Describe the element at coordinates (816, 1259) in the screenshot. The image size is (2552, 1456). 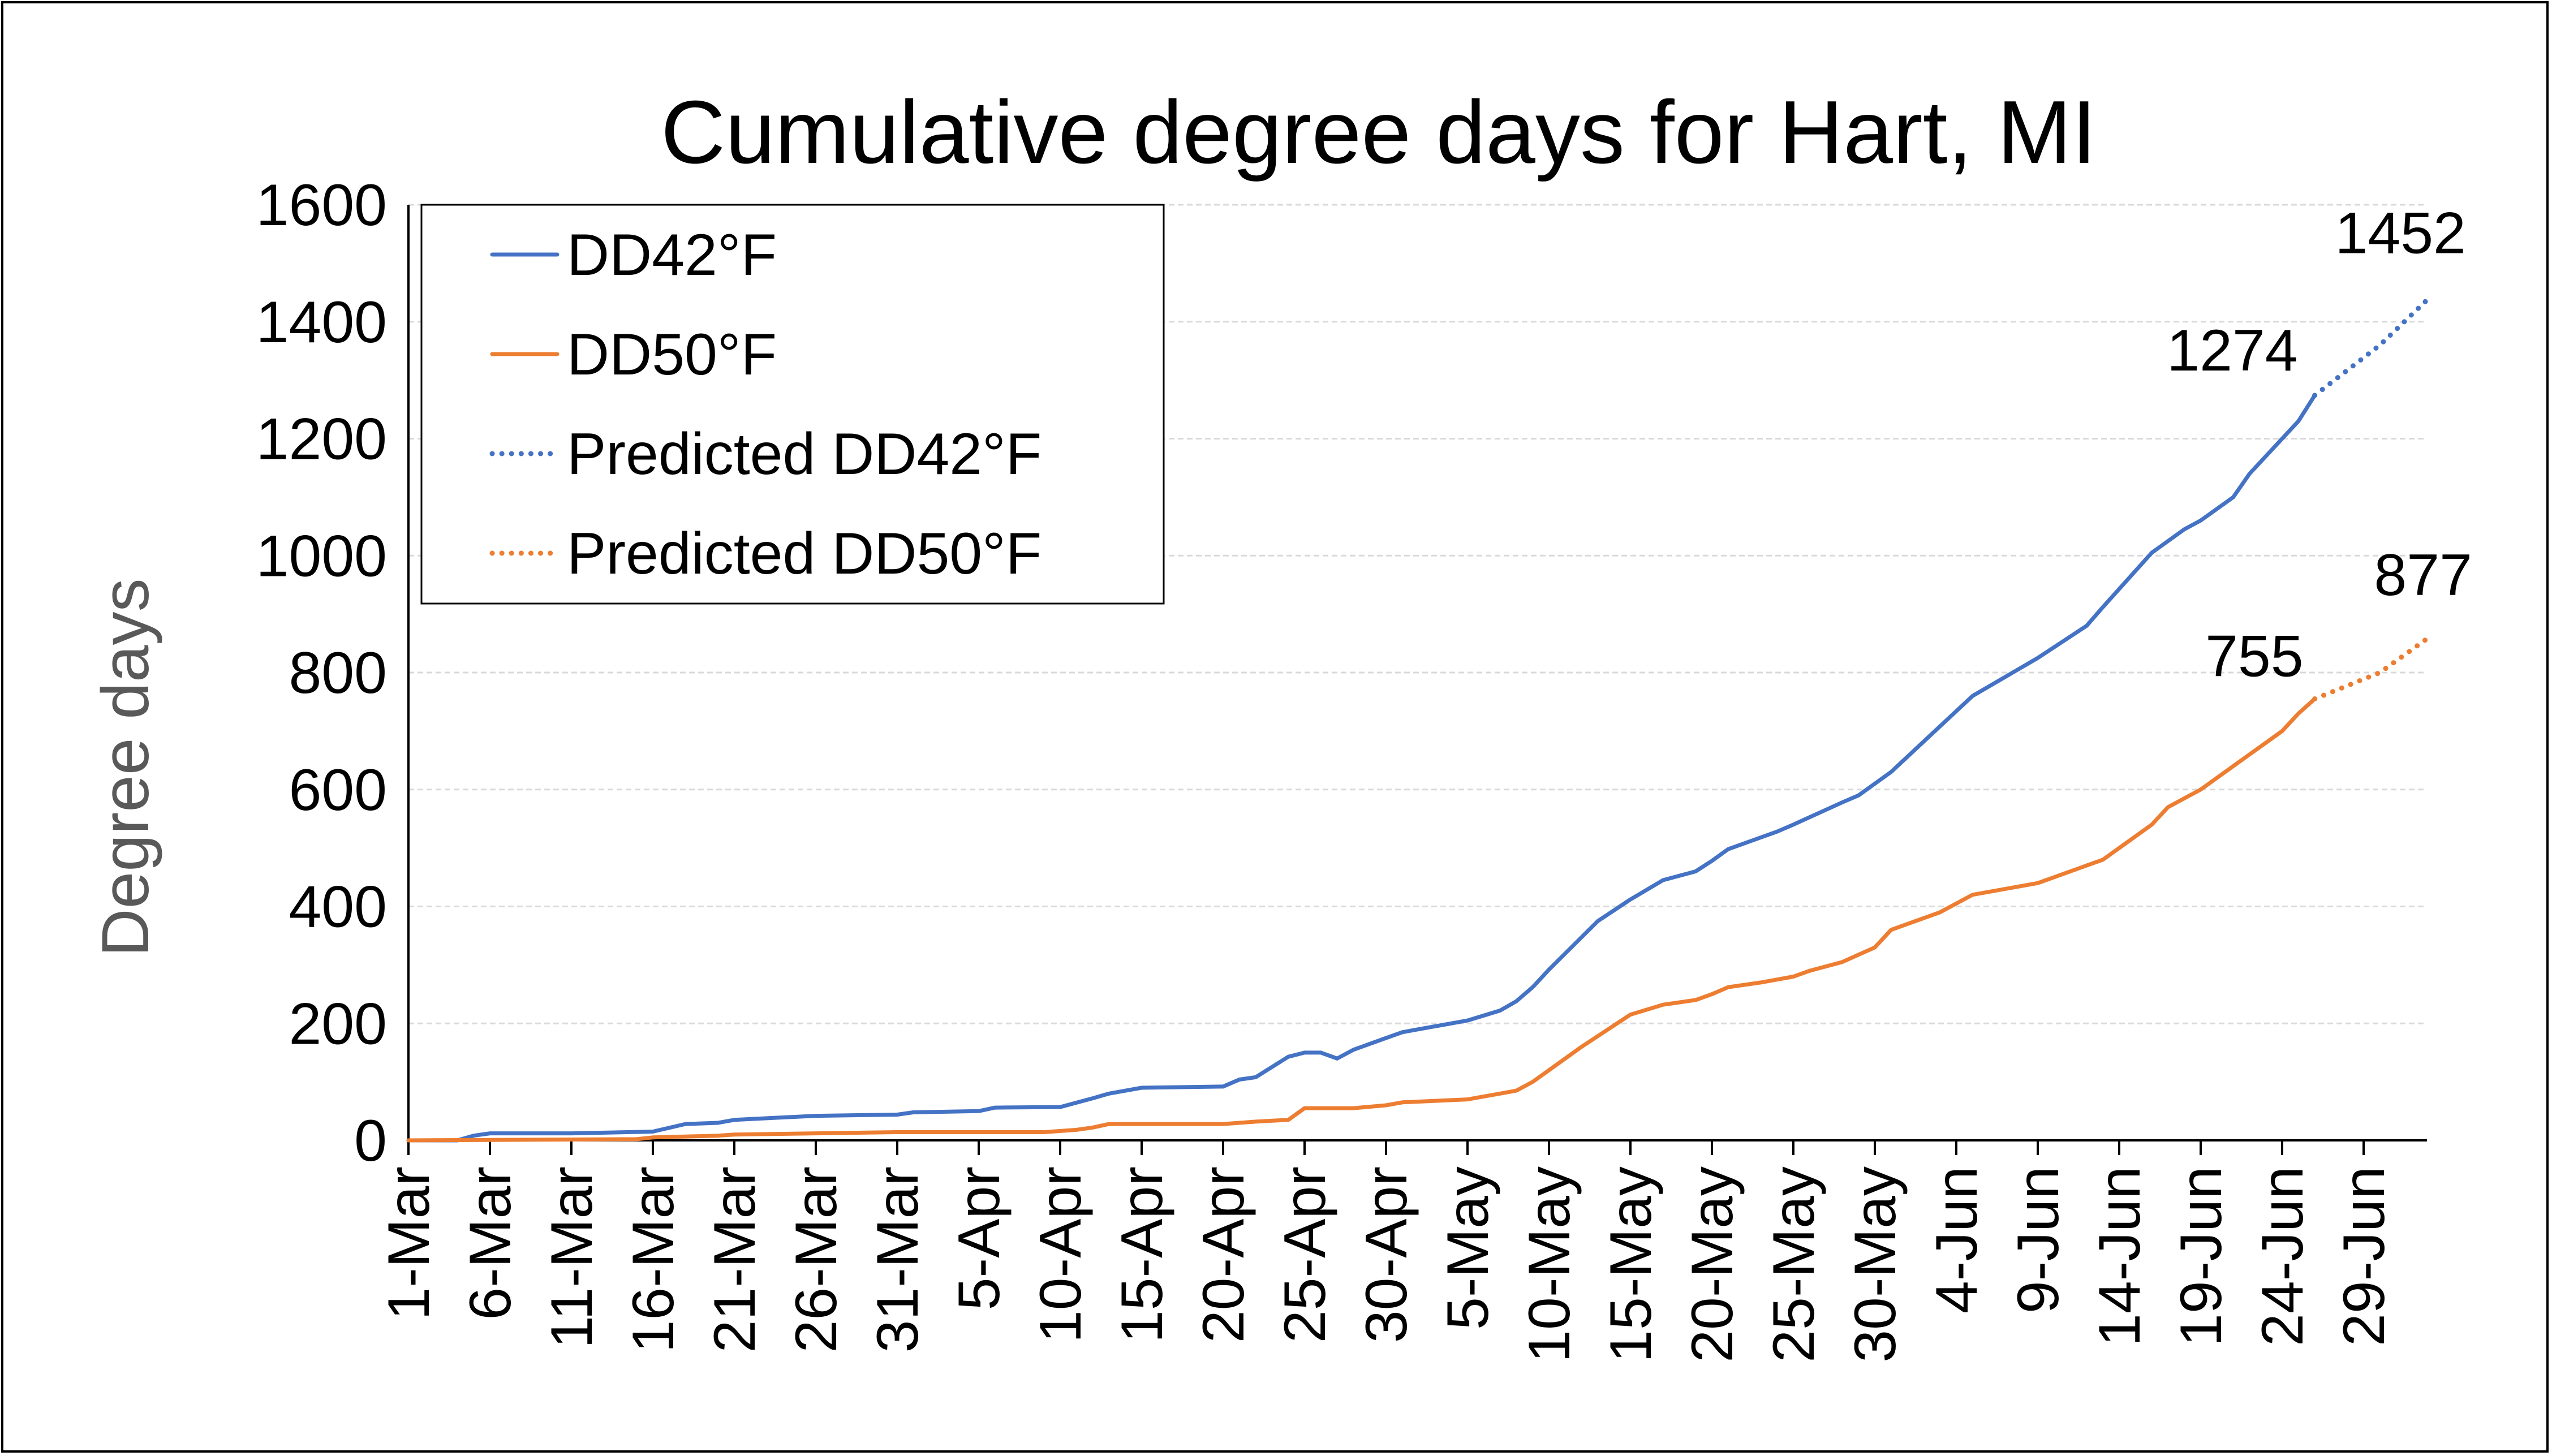
I see `x-tick-label: 26-Mar` at that location.